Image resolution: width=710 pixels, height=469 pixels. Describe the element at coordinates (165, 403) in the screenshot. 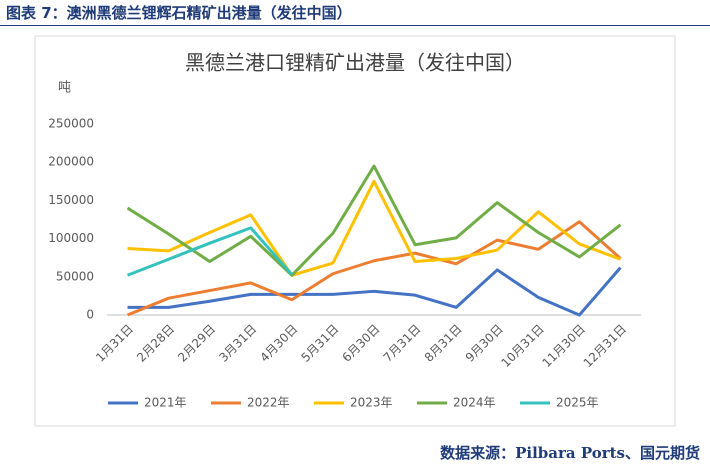

I see `legend-label: 2021年` at that location.